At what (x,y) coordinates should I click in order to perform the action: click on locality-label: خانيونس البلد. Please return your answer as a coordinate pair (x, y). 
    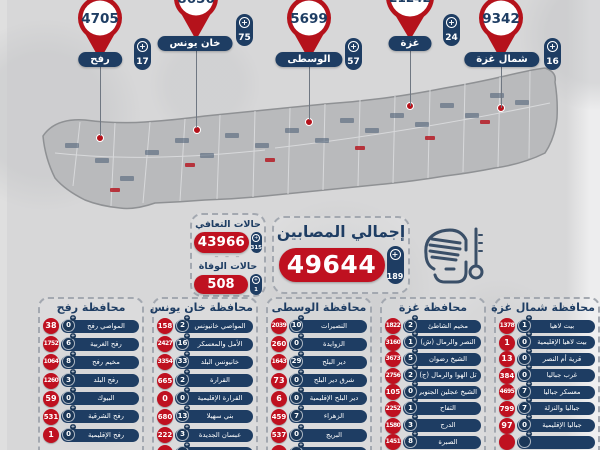
    Looking at the image, I should click on (220, 361).